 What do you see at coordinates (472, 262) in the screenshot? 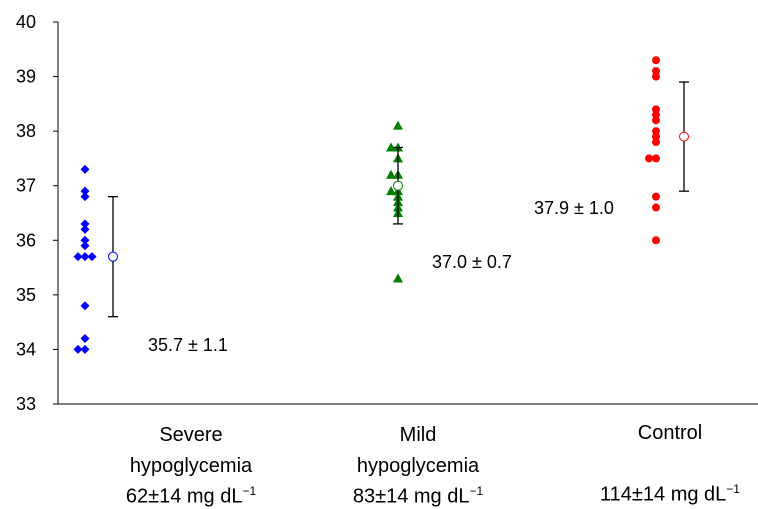
I see `mean-sd-annotation: 37.0 ± 0.7` at bounding box center [472, 262].